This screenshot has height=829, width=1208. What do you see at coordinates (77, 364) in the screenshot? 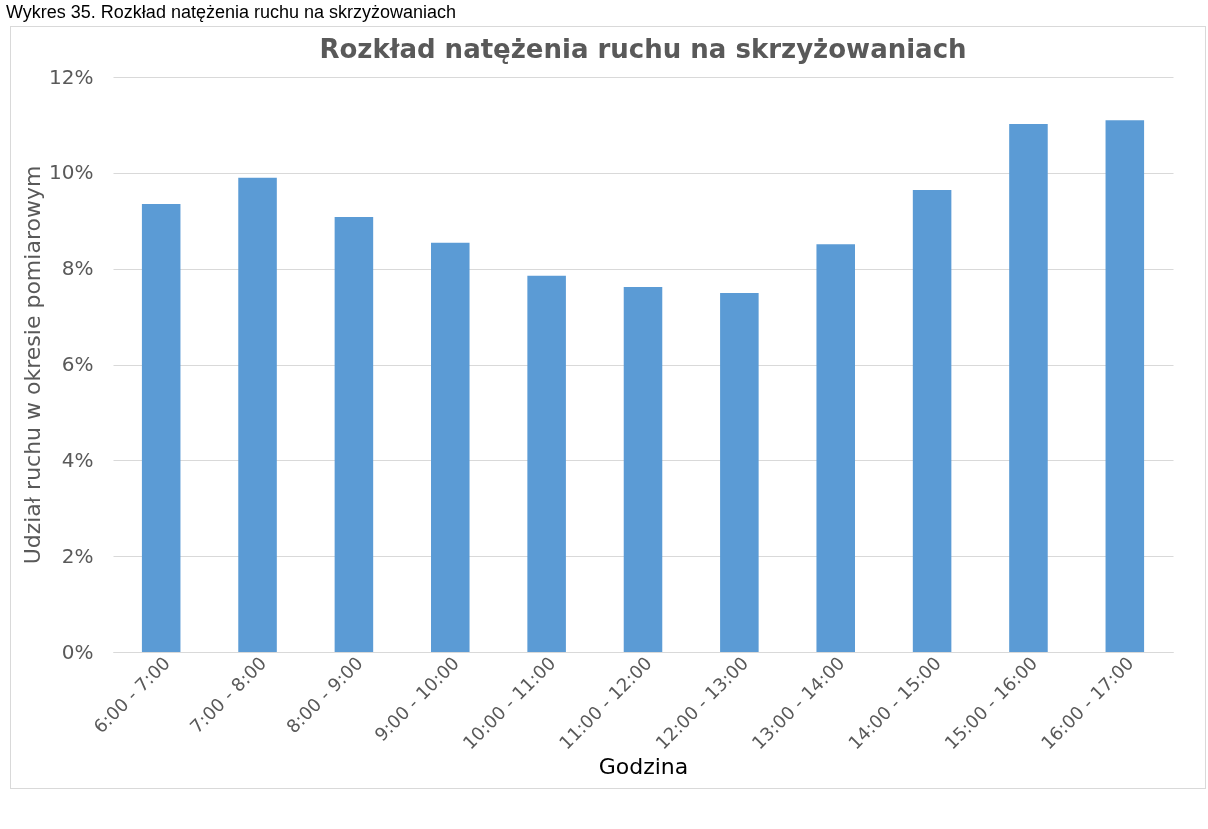
I see `y-tick-label: 6%` at bounding box center [77, 364].